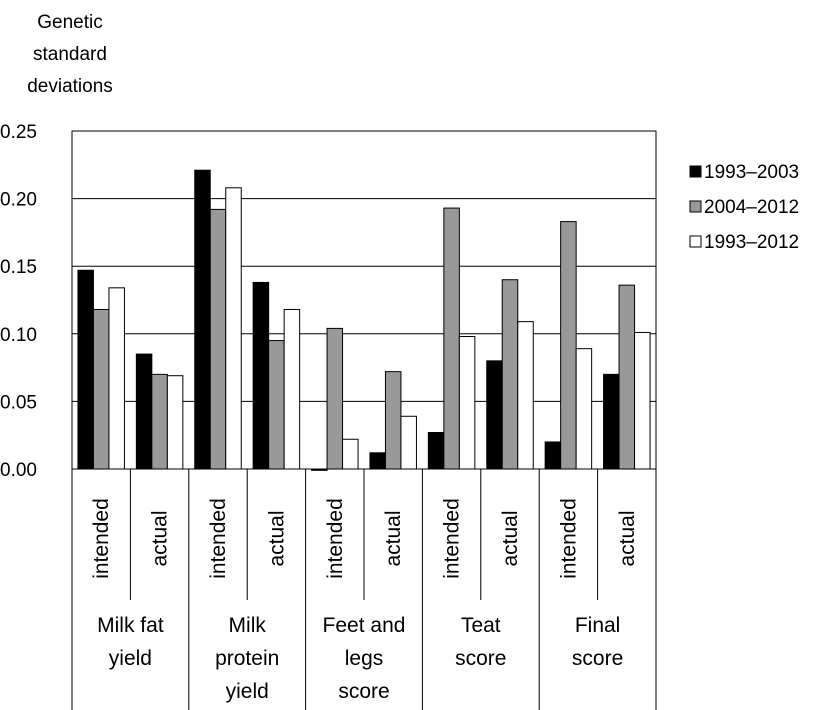 The image size is (824, 710). What do you see at coordinates (751, 172) in the screenshot?
I see `legend-label: 1993–2003` at bounding box center [751, 172].